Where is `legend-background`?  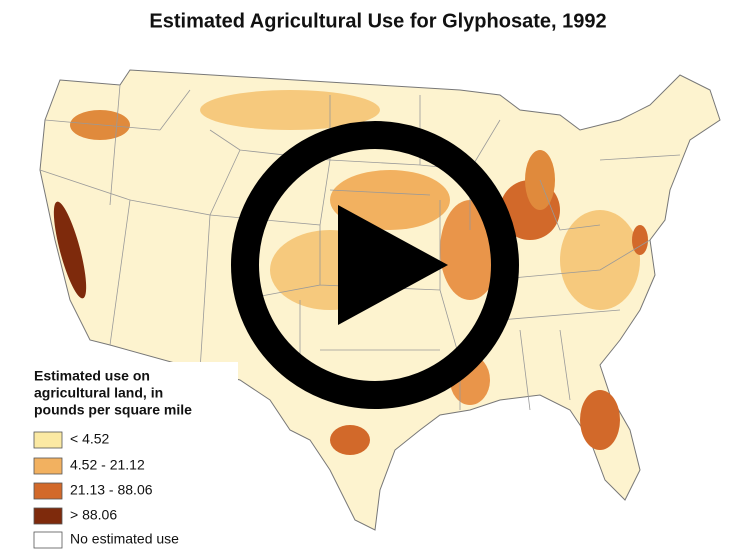 legend-background is located at coordinates (133, 457).